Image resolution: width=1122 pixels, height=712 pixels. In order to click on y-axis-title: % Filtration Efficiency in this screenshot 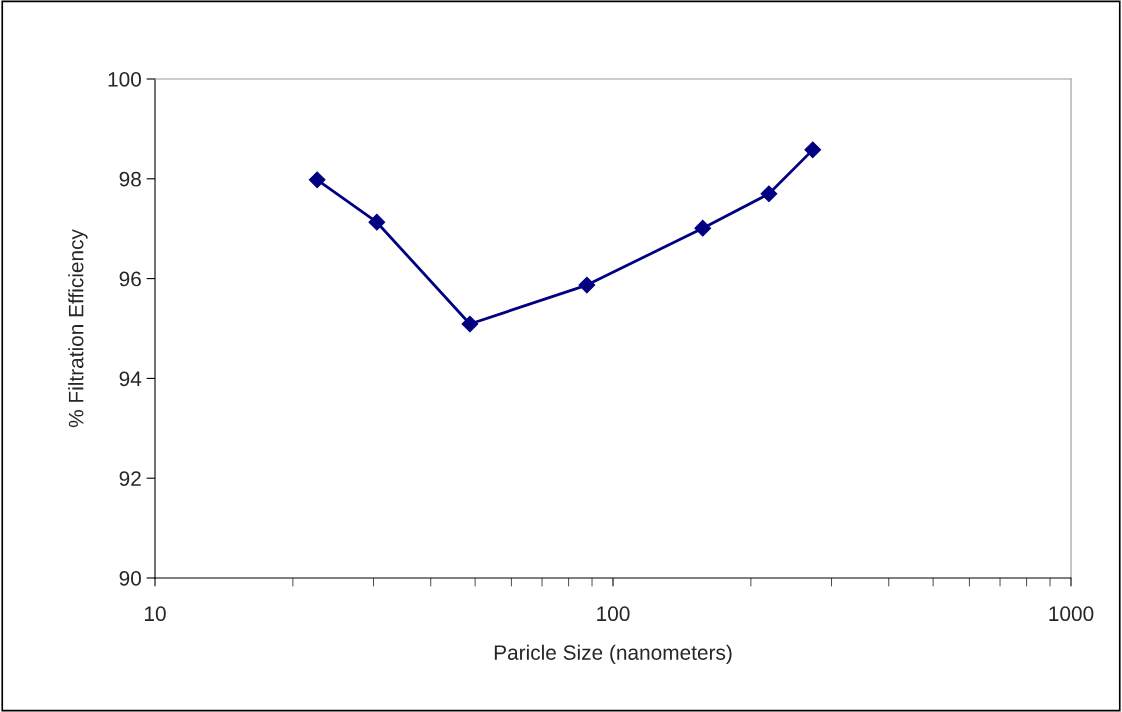, I will do `click(78, 328)`.